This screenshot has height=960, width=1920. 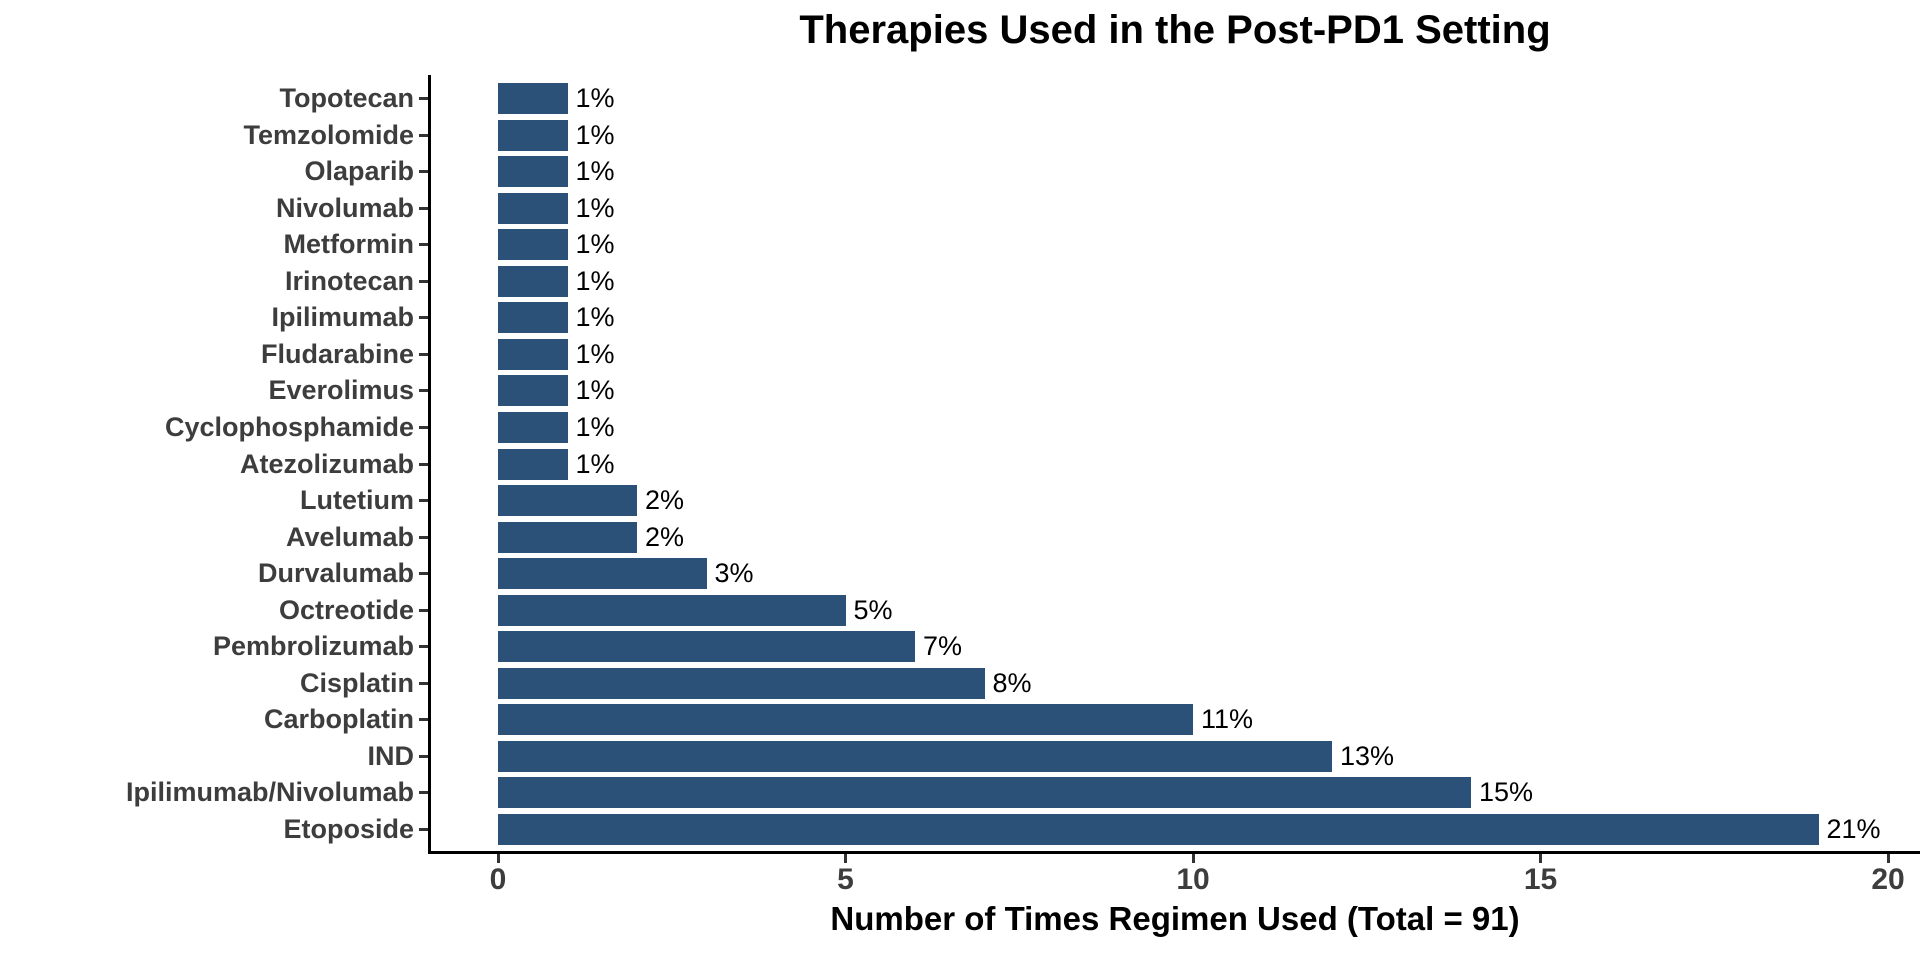 I want to click on x-tick-label: 5, so click(x=845, y=879).